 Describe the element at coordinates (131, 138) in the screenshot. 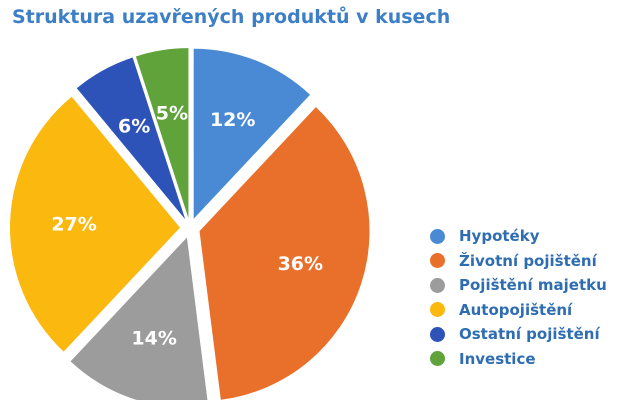

I see `pie-slice-ostatni-pojisteni` at that location.